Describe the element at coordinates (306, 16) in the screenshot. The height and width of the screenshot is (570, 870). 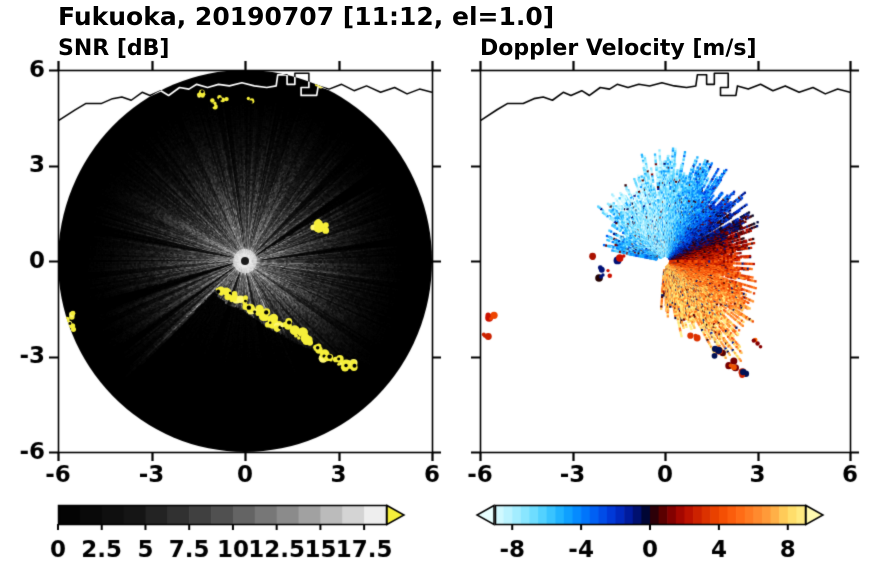
I see `figure-title: Fukuoka, 20190707 [11:12, el=1.0]` at that location.